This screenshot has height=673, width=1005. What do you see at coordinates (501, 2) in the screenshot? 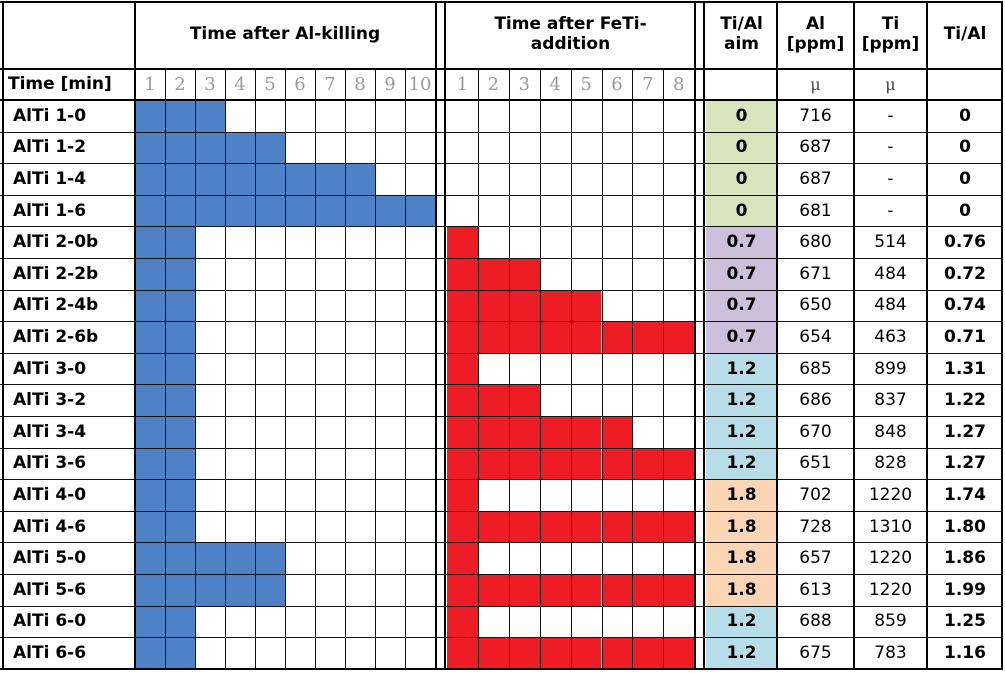
I see `table-top-border` at bounding box center [501, 2].